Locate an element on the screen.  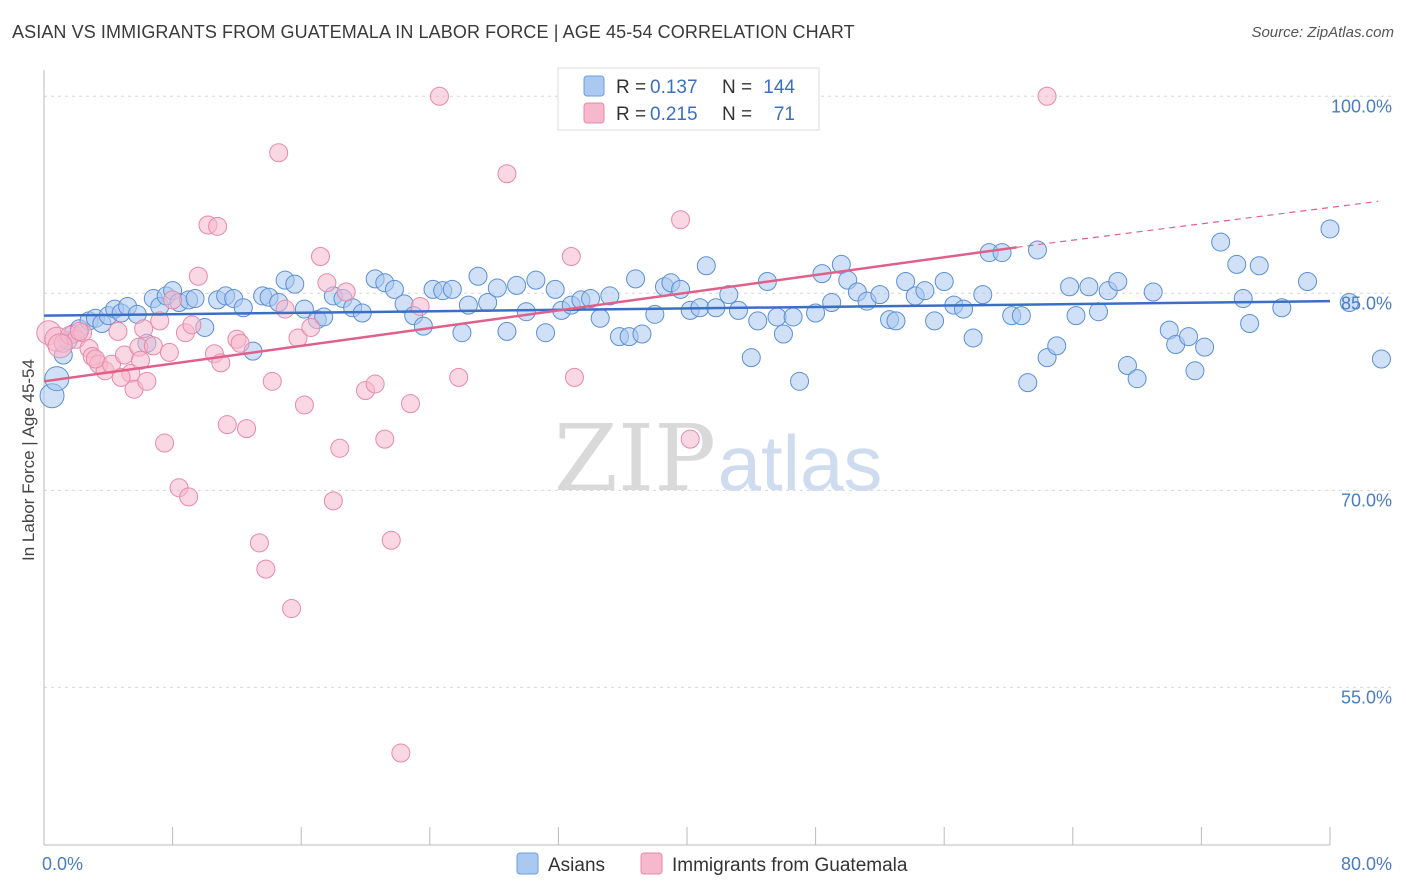
trend-line-asians is located at coordinates (687, 308).